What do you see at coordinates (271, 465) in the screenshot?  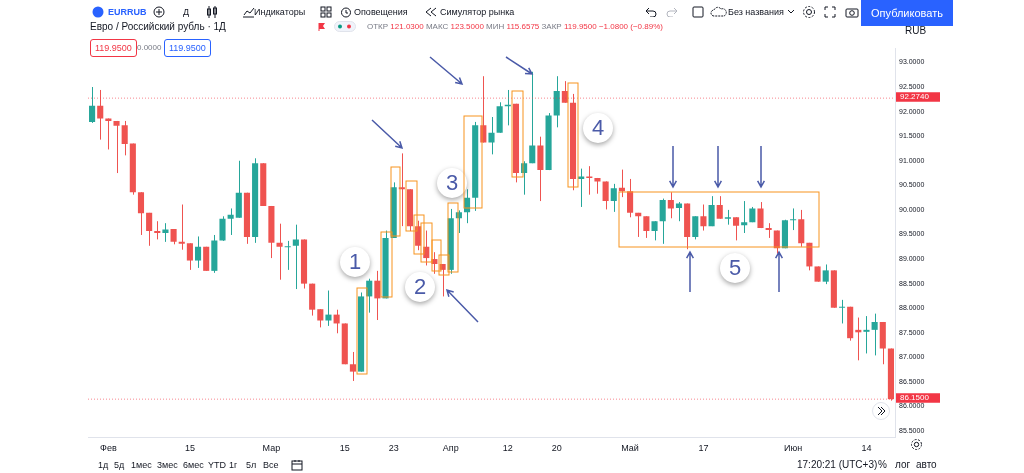 I see `text: Все` at bounding box center [271, 465].